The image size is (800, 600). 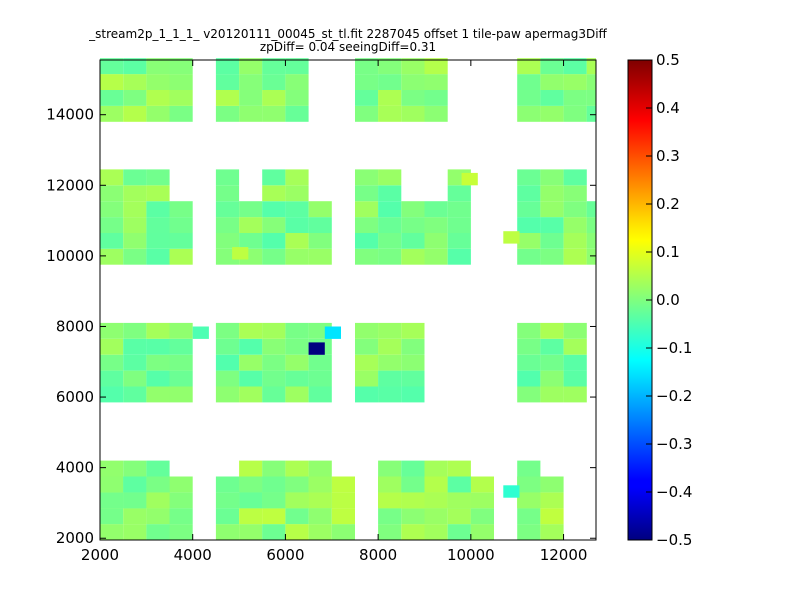 What do you see at coordinates (471, 555) in the screenshot?
I see `x-tick-label: 10000` at bounding box center [471, 555].